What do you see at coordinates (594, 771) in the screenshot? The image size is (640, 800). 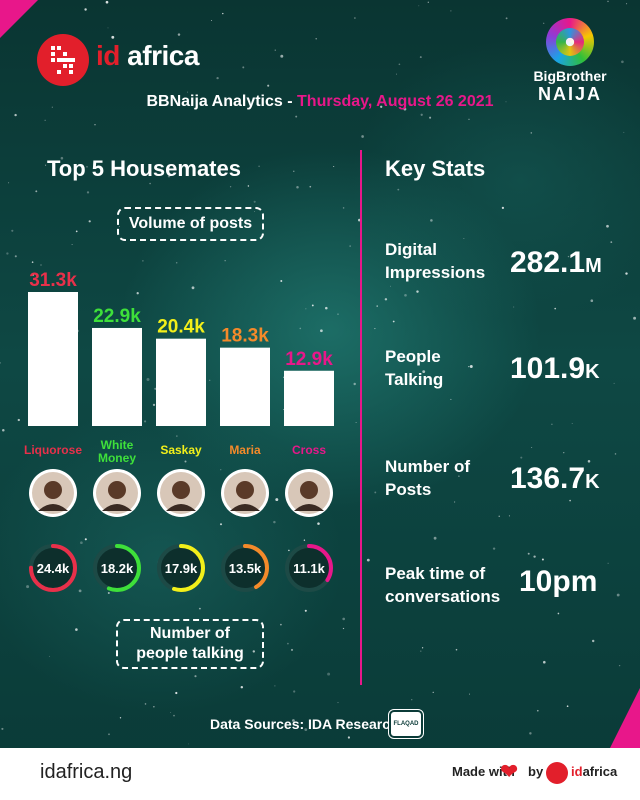 I see `footer-idafrica-wordmark: idafrica` at bounding box center [594, 771].